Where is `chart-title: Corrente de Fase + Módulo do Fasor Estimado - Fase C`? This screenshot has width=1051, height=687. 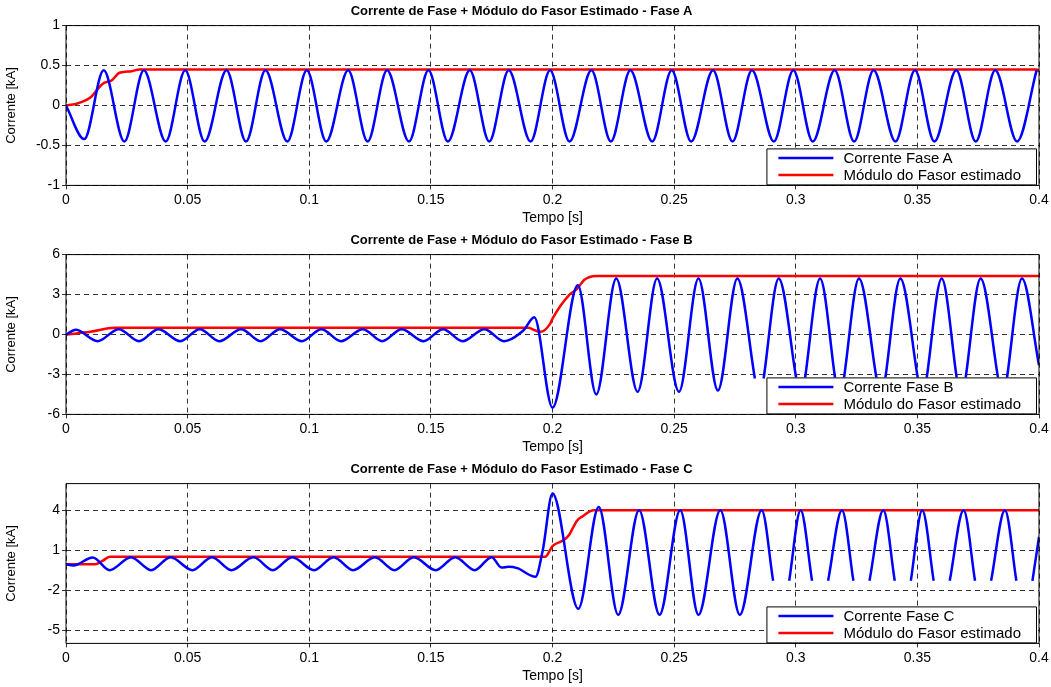
chart-title: Corrente de Fase + Módulo do Fasor Estimado - Fase C is located at coordinates (522, 469).